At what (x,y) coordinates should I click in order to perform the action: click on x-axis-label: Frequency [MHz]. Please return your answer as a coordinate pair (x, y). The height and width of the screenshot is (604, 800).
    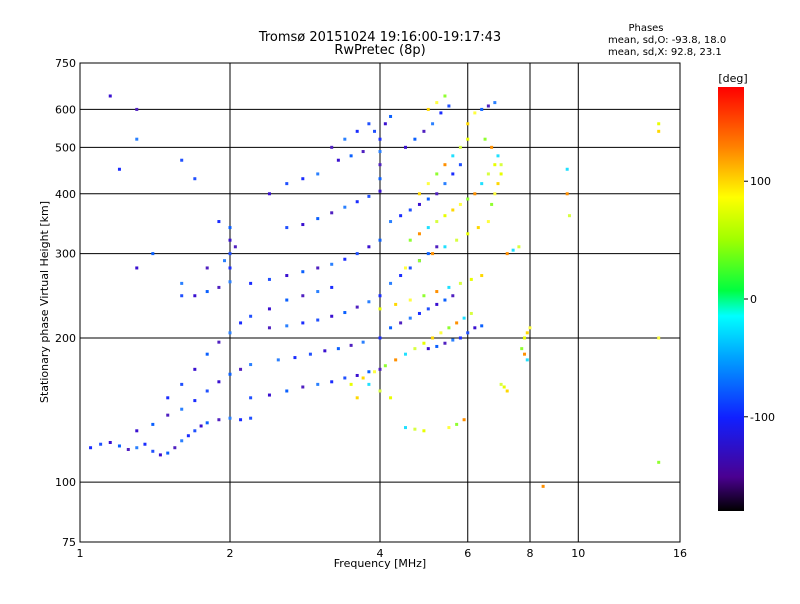
    Looking at the image, I should click on (380, 563).